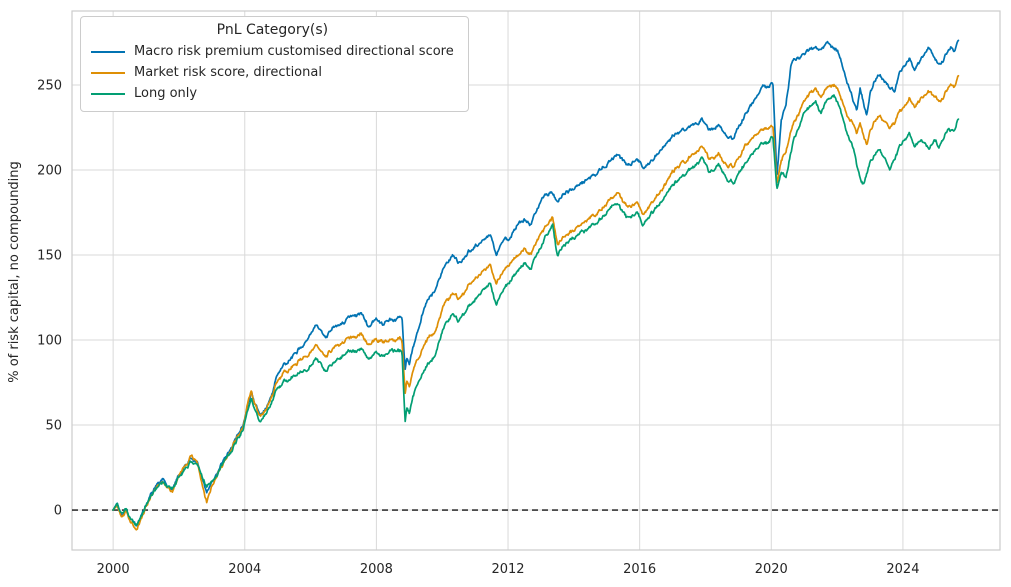  Describe the element at coordinates (108, 51) in the screenshot. I see `legend-line-swatch-macro-risk-premium` at that location.